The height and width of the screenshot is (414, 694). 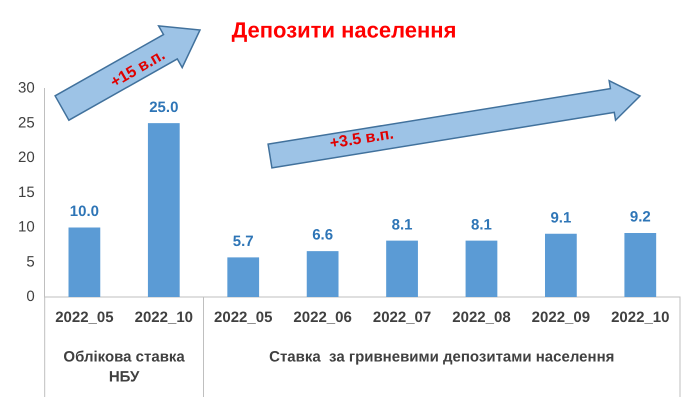 What do you see at coordinates (361, 138) in the screenshot?
I see `annotation: +3.5 в.п.` at bounding box center [361, 138].